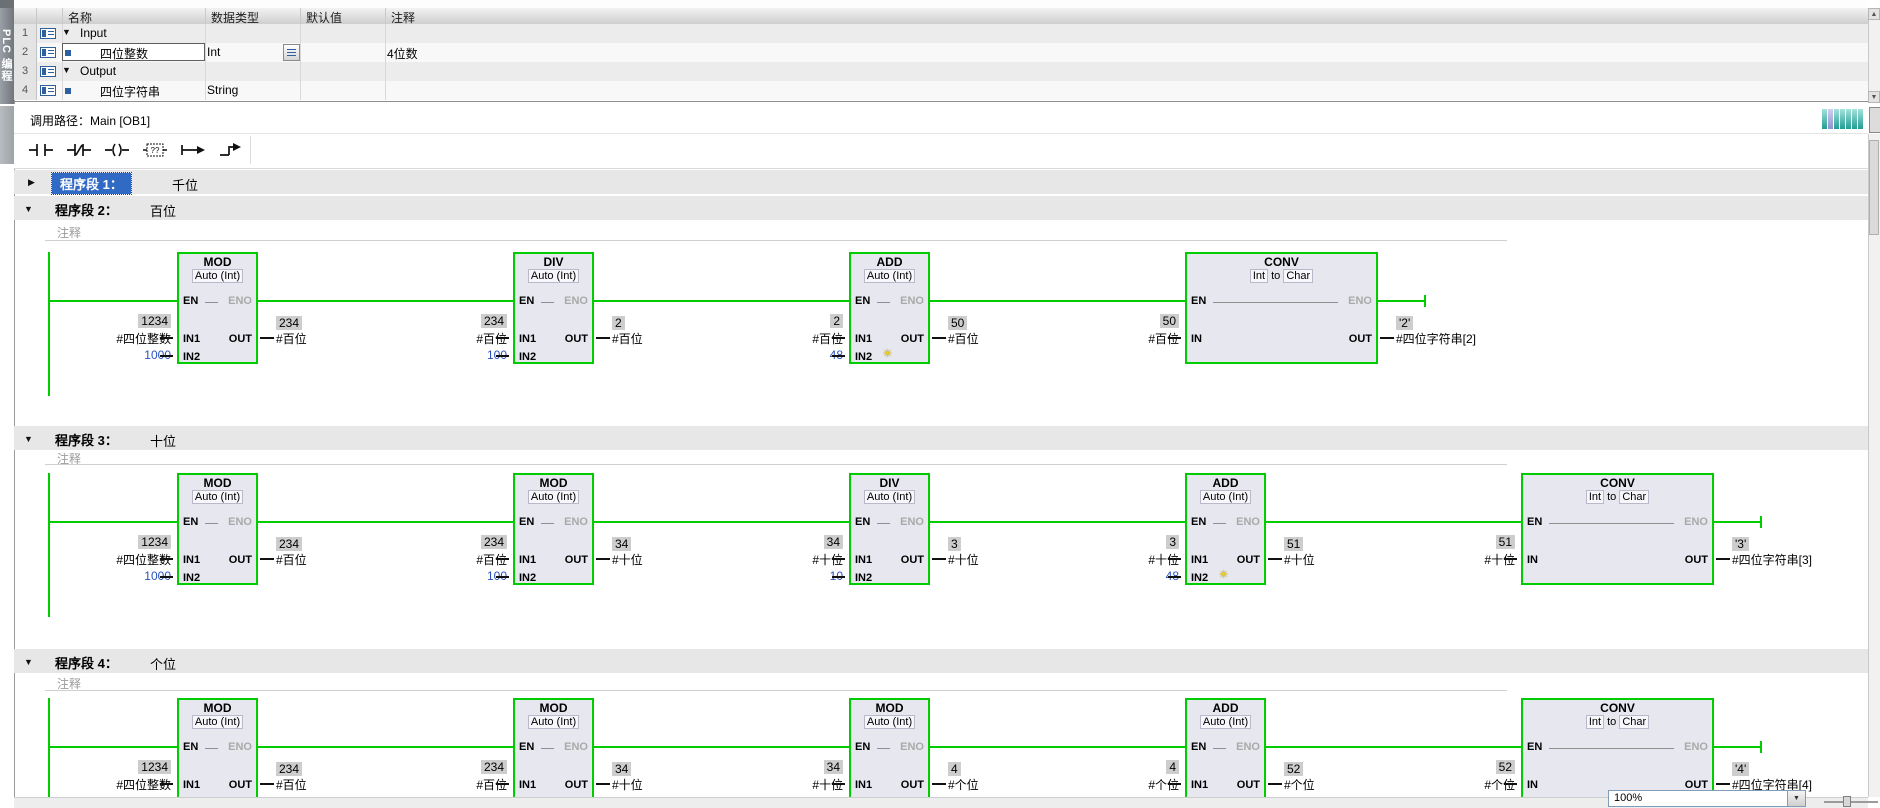  What do you see at coordinates (941, 802) in the screenshot?
I see `bottom-scroll-bar` at bounding box center [941, 802].